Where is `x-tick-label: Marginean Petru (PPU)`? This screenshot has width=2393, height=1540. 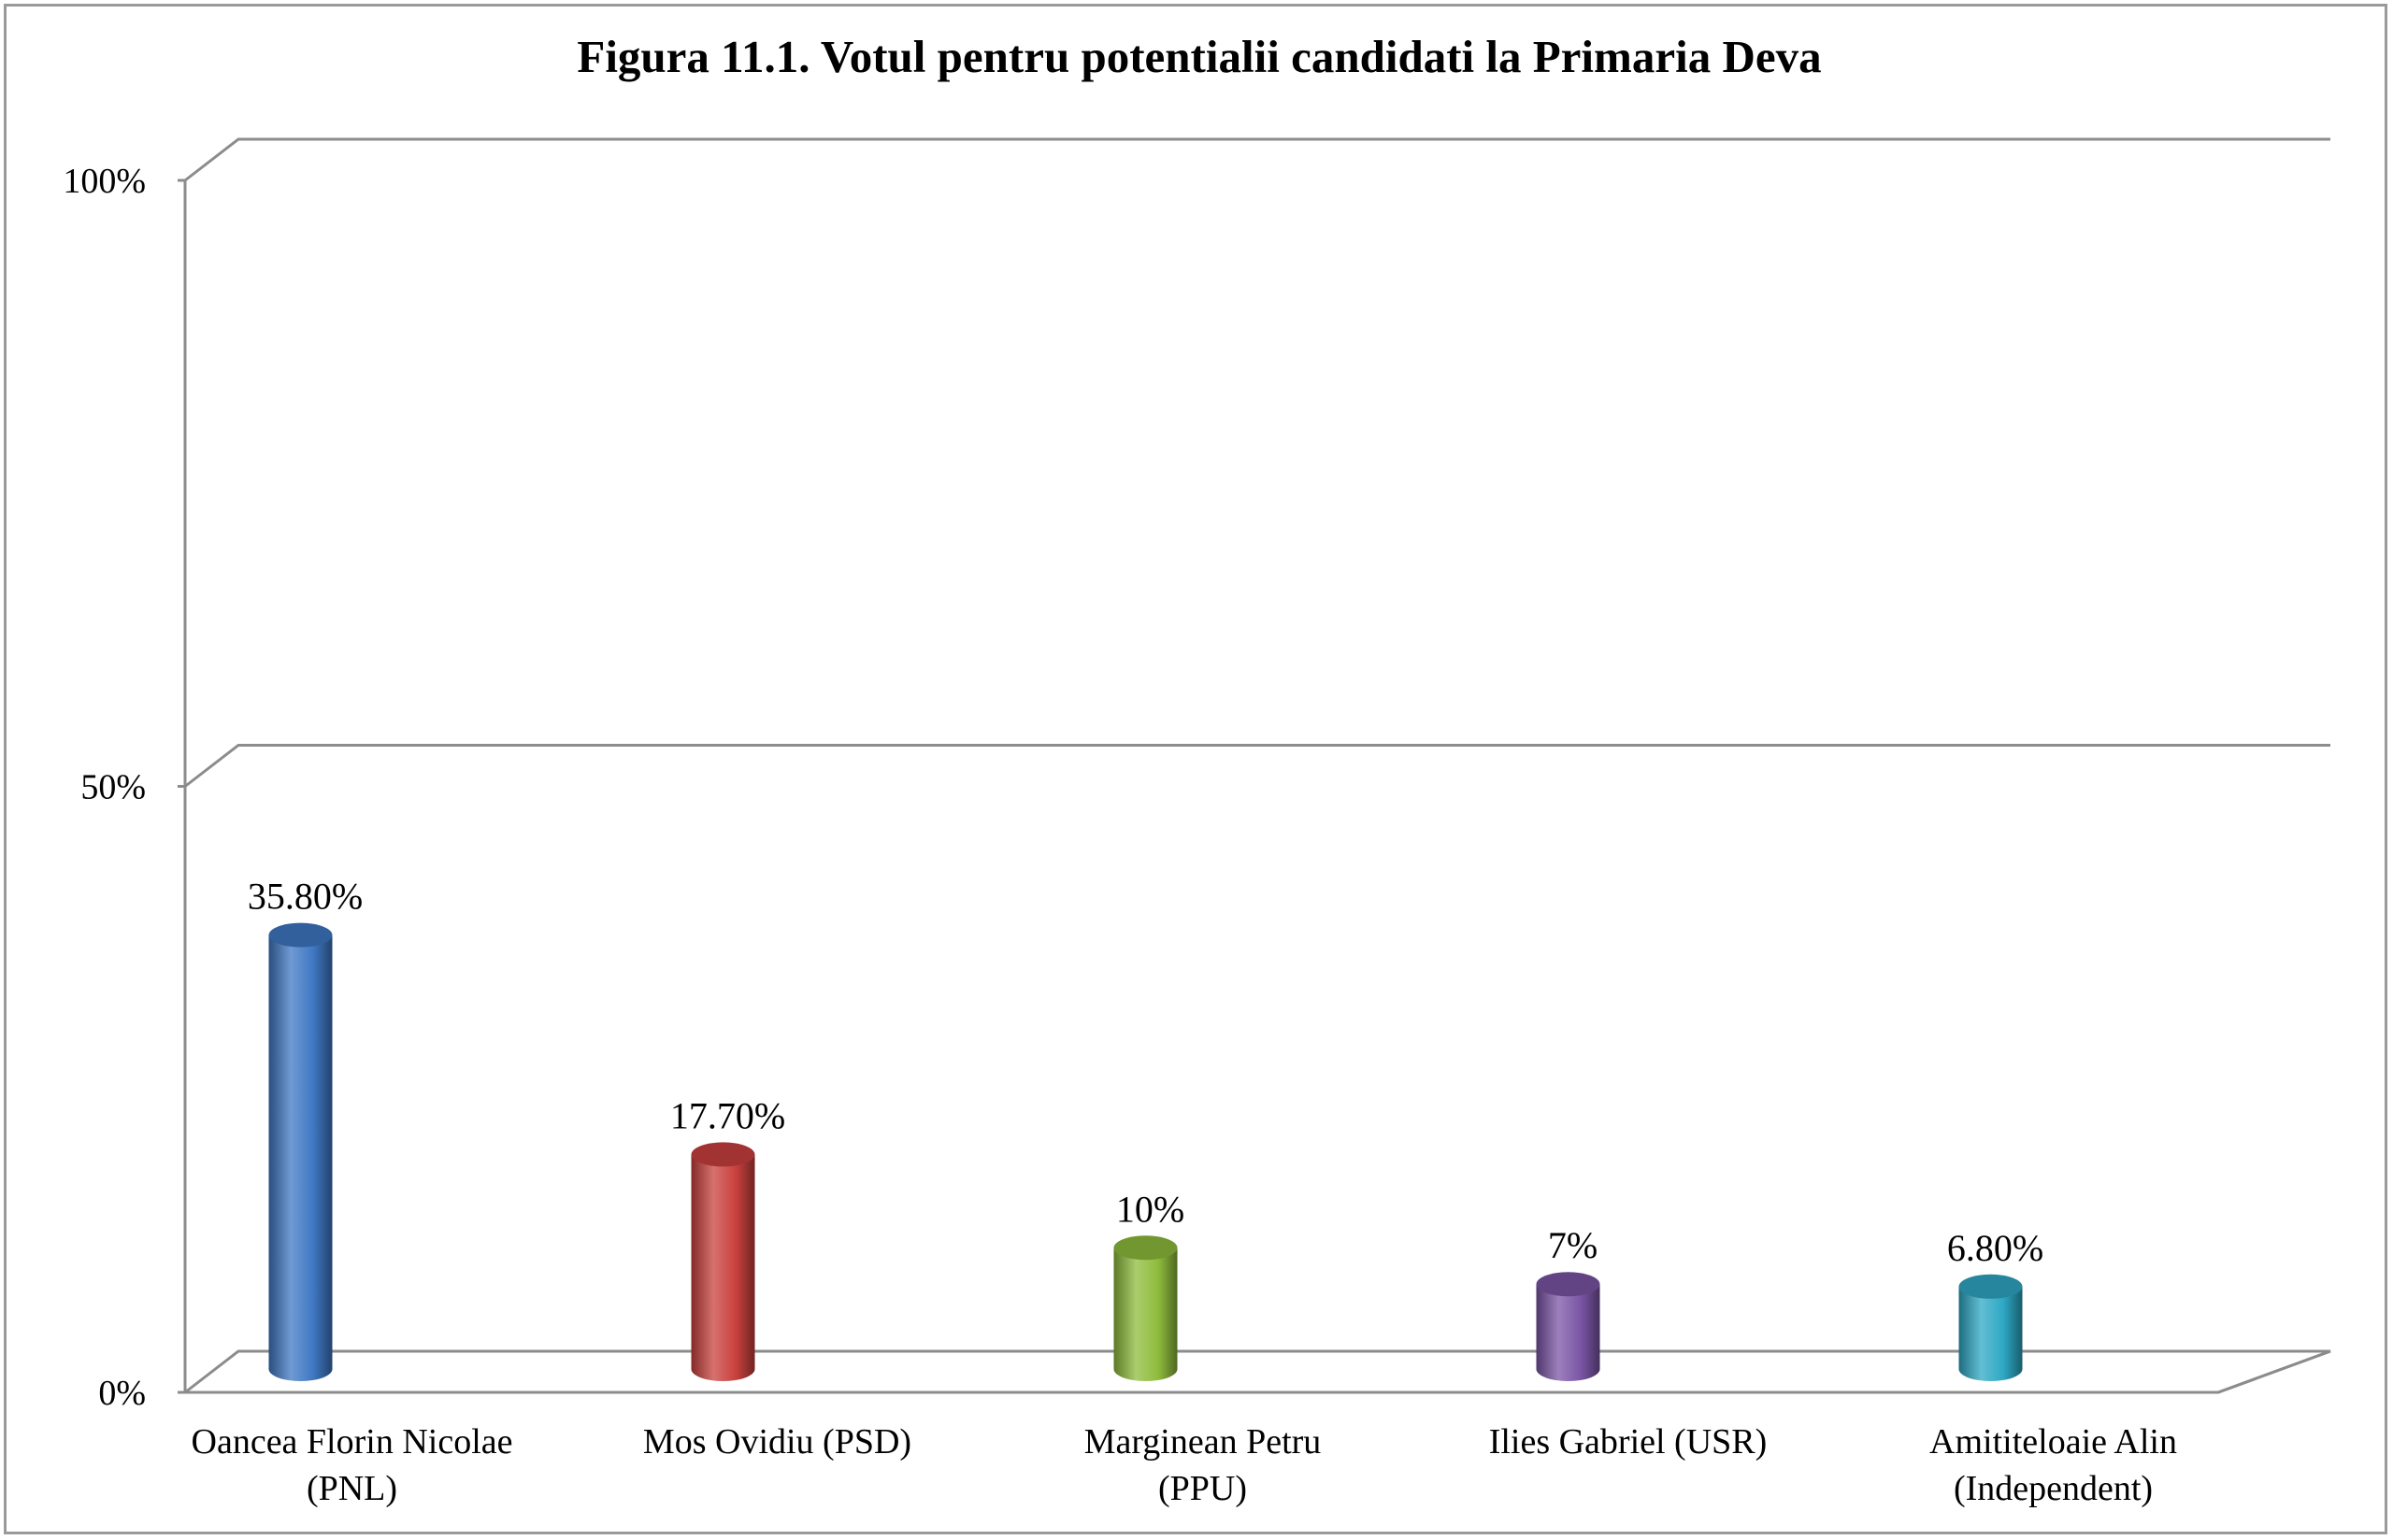 x-tick-label: Marginean Petru (PPU) is located at coordinates (1203, 1465).